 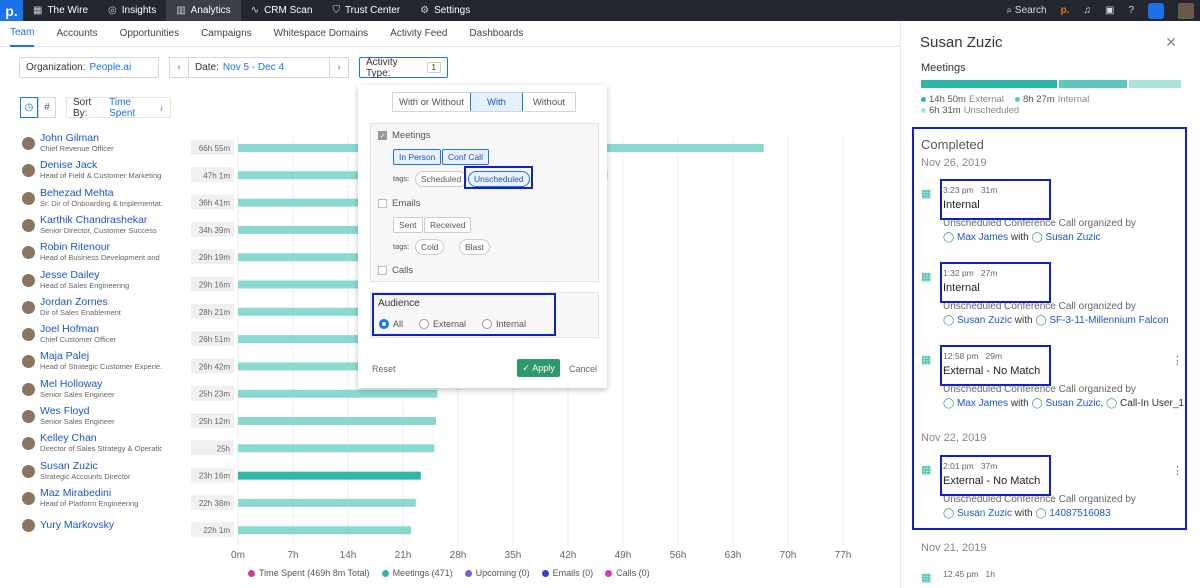 I want to click on with-or-without-option: With or Without, so click(x=431, y=102).